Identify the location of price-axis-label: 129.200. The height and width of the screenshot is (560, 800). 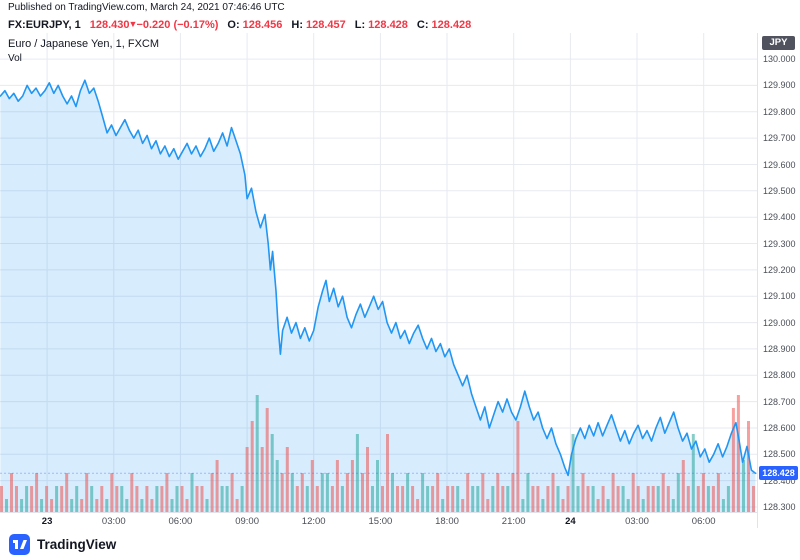
(779, 269).